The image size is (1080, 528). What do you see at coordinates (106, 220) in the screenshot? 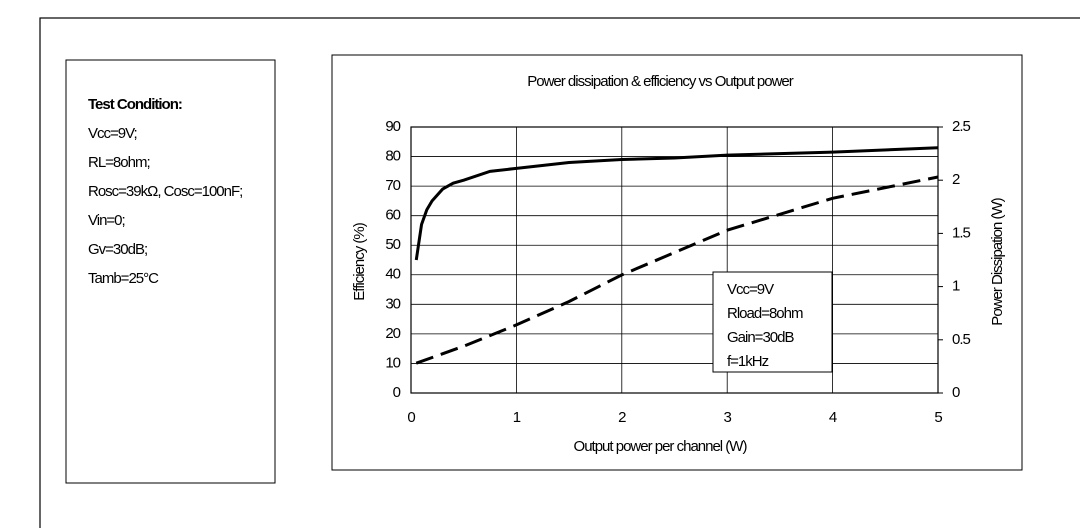
I see `condition-line: Vin=0;` at bounding box center [106, 220].